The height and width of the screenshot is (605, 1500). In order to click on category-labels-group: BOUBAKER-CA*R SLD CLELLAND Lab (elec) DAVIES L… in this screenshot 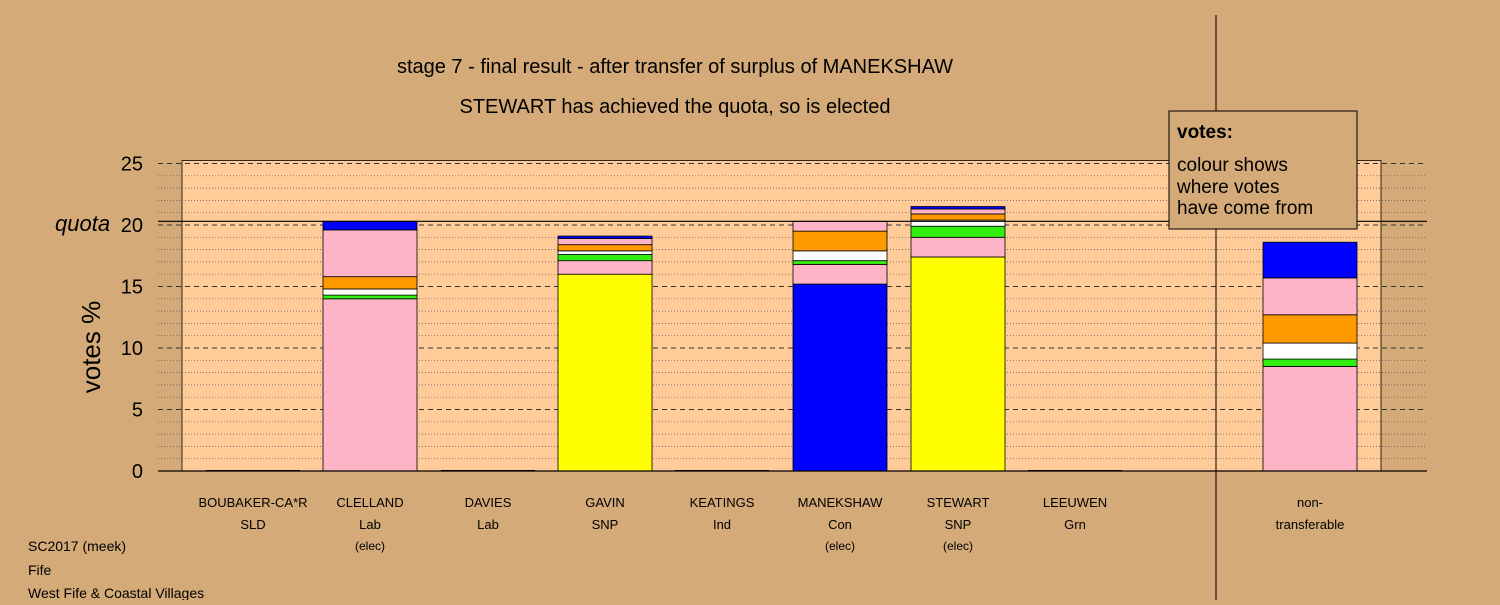, I will do `click(771, 524)`.